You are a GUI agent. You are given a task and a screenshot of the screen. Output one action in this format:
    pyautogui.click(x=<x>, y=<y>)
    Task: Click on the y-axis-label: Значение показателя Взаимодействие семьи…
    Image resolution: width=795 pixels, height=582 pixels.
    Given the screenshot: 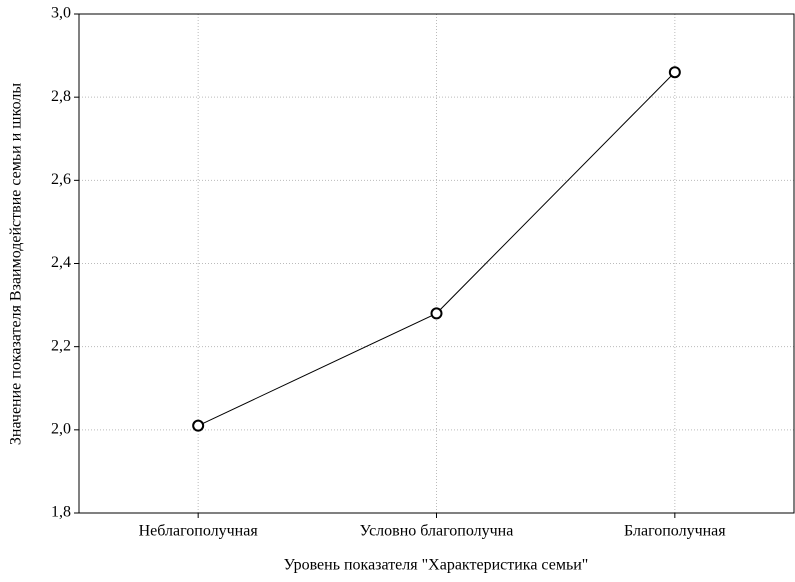 What is the action you would take?
    pyautogui.click(x=16, y=264)
    